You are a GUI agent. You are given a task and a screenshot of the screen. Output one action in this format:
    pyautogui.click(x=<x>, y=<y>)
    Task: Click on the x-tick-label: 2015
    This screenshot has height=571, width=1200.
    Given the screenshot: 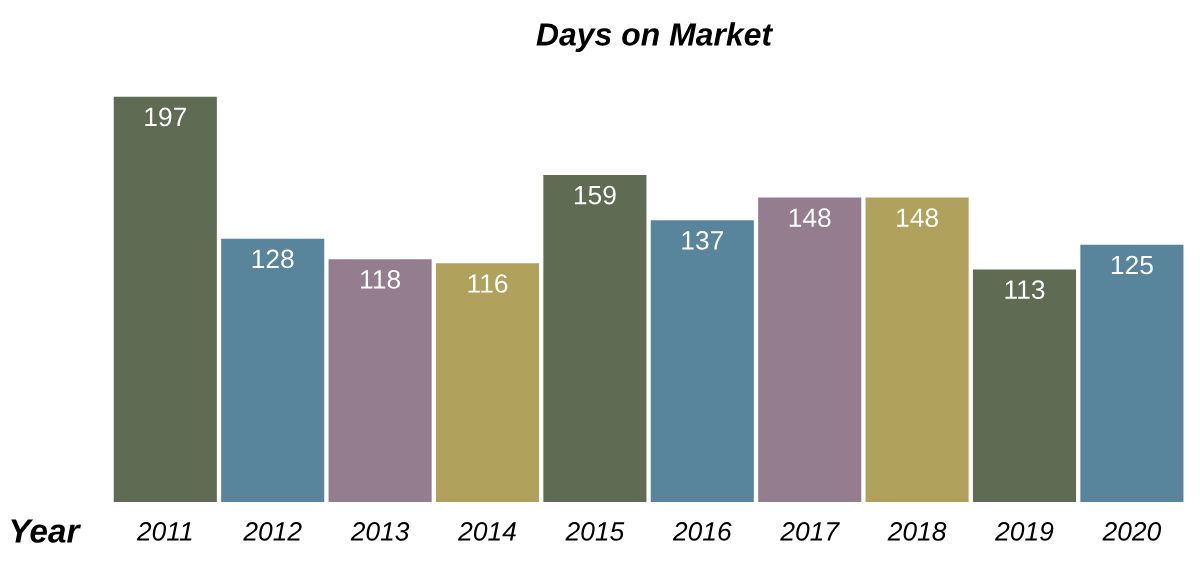 What is the action you would take?
    pyautogui.click(x=595, y=531)
    